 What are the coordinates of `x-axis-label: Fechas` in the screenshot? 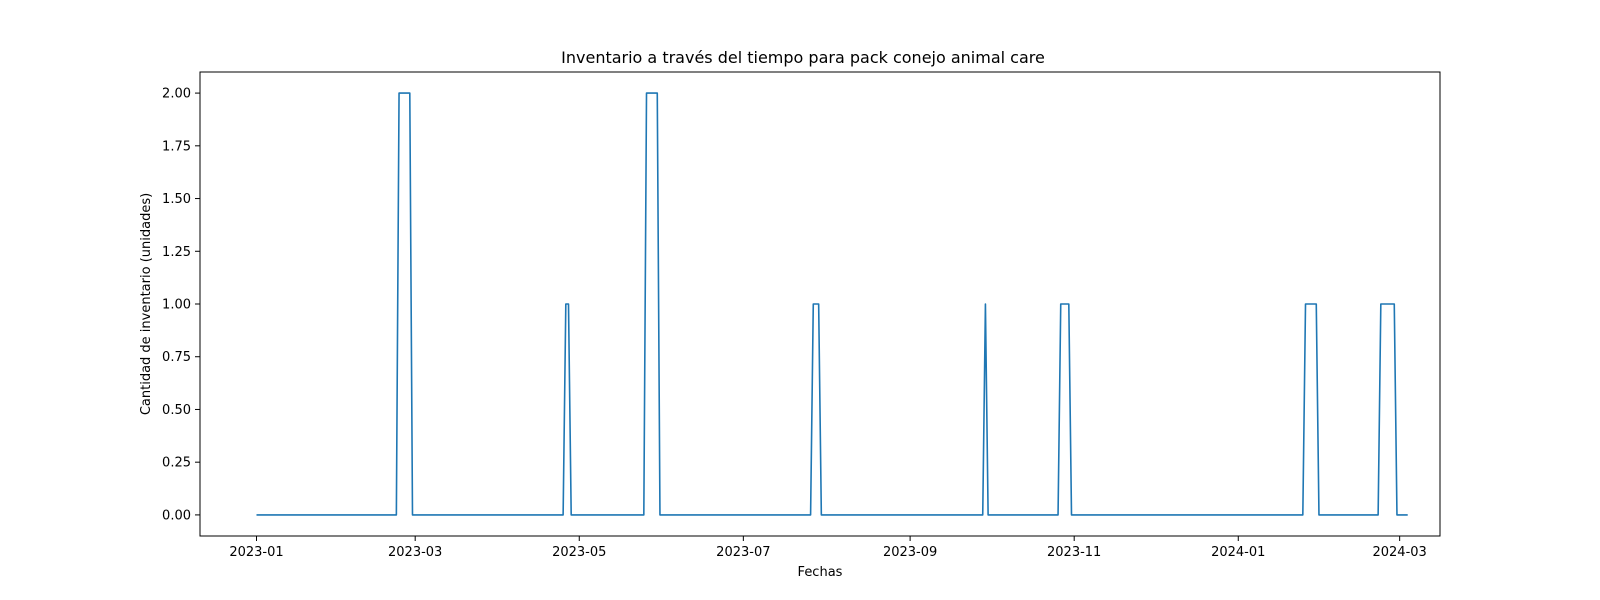 It's located at (820, 572).